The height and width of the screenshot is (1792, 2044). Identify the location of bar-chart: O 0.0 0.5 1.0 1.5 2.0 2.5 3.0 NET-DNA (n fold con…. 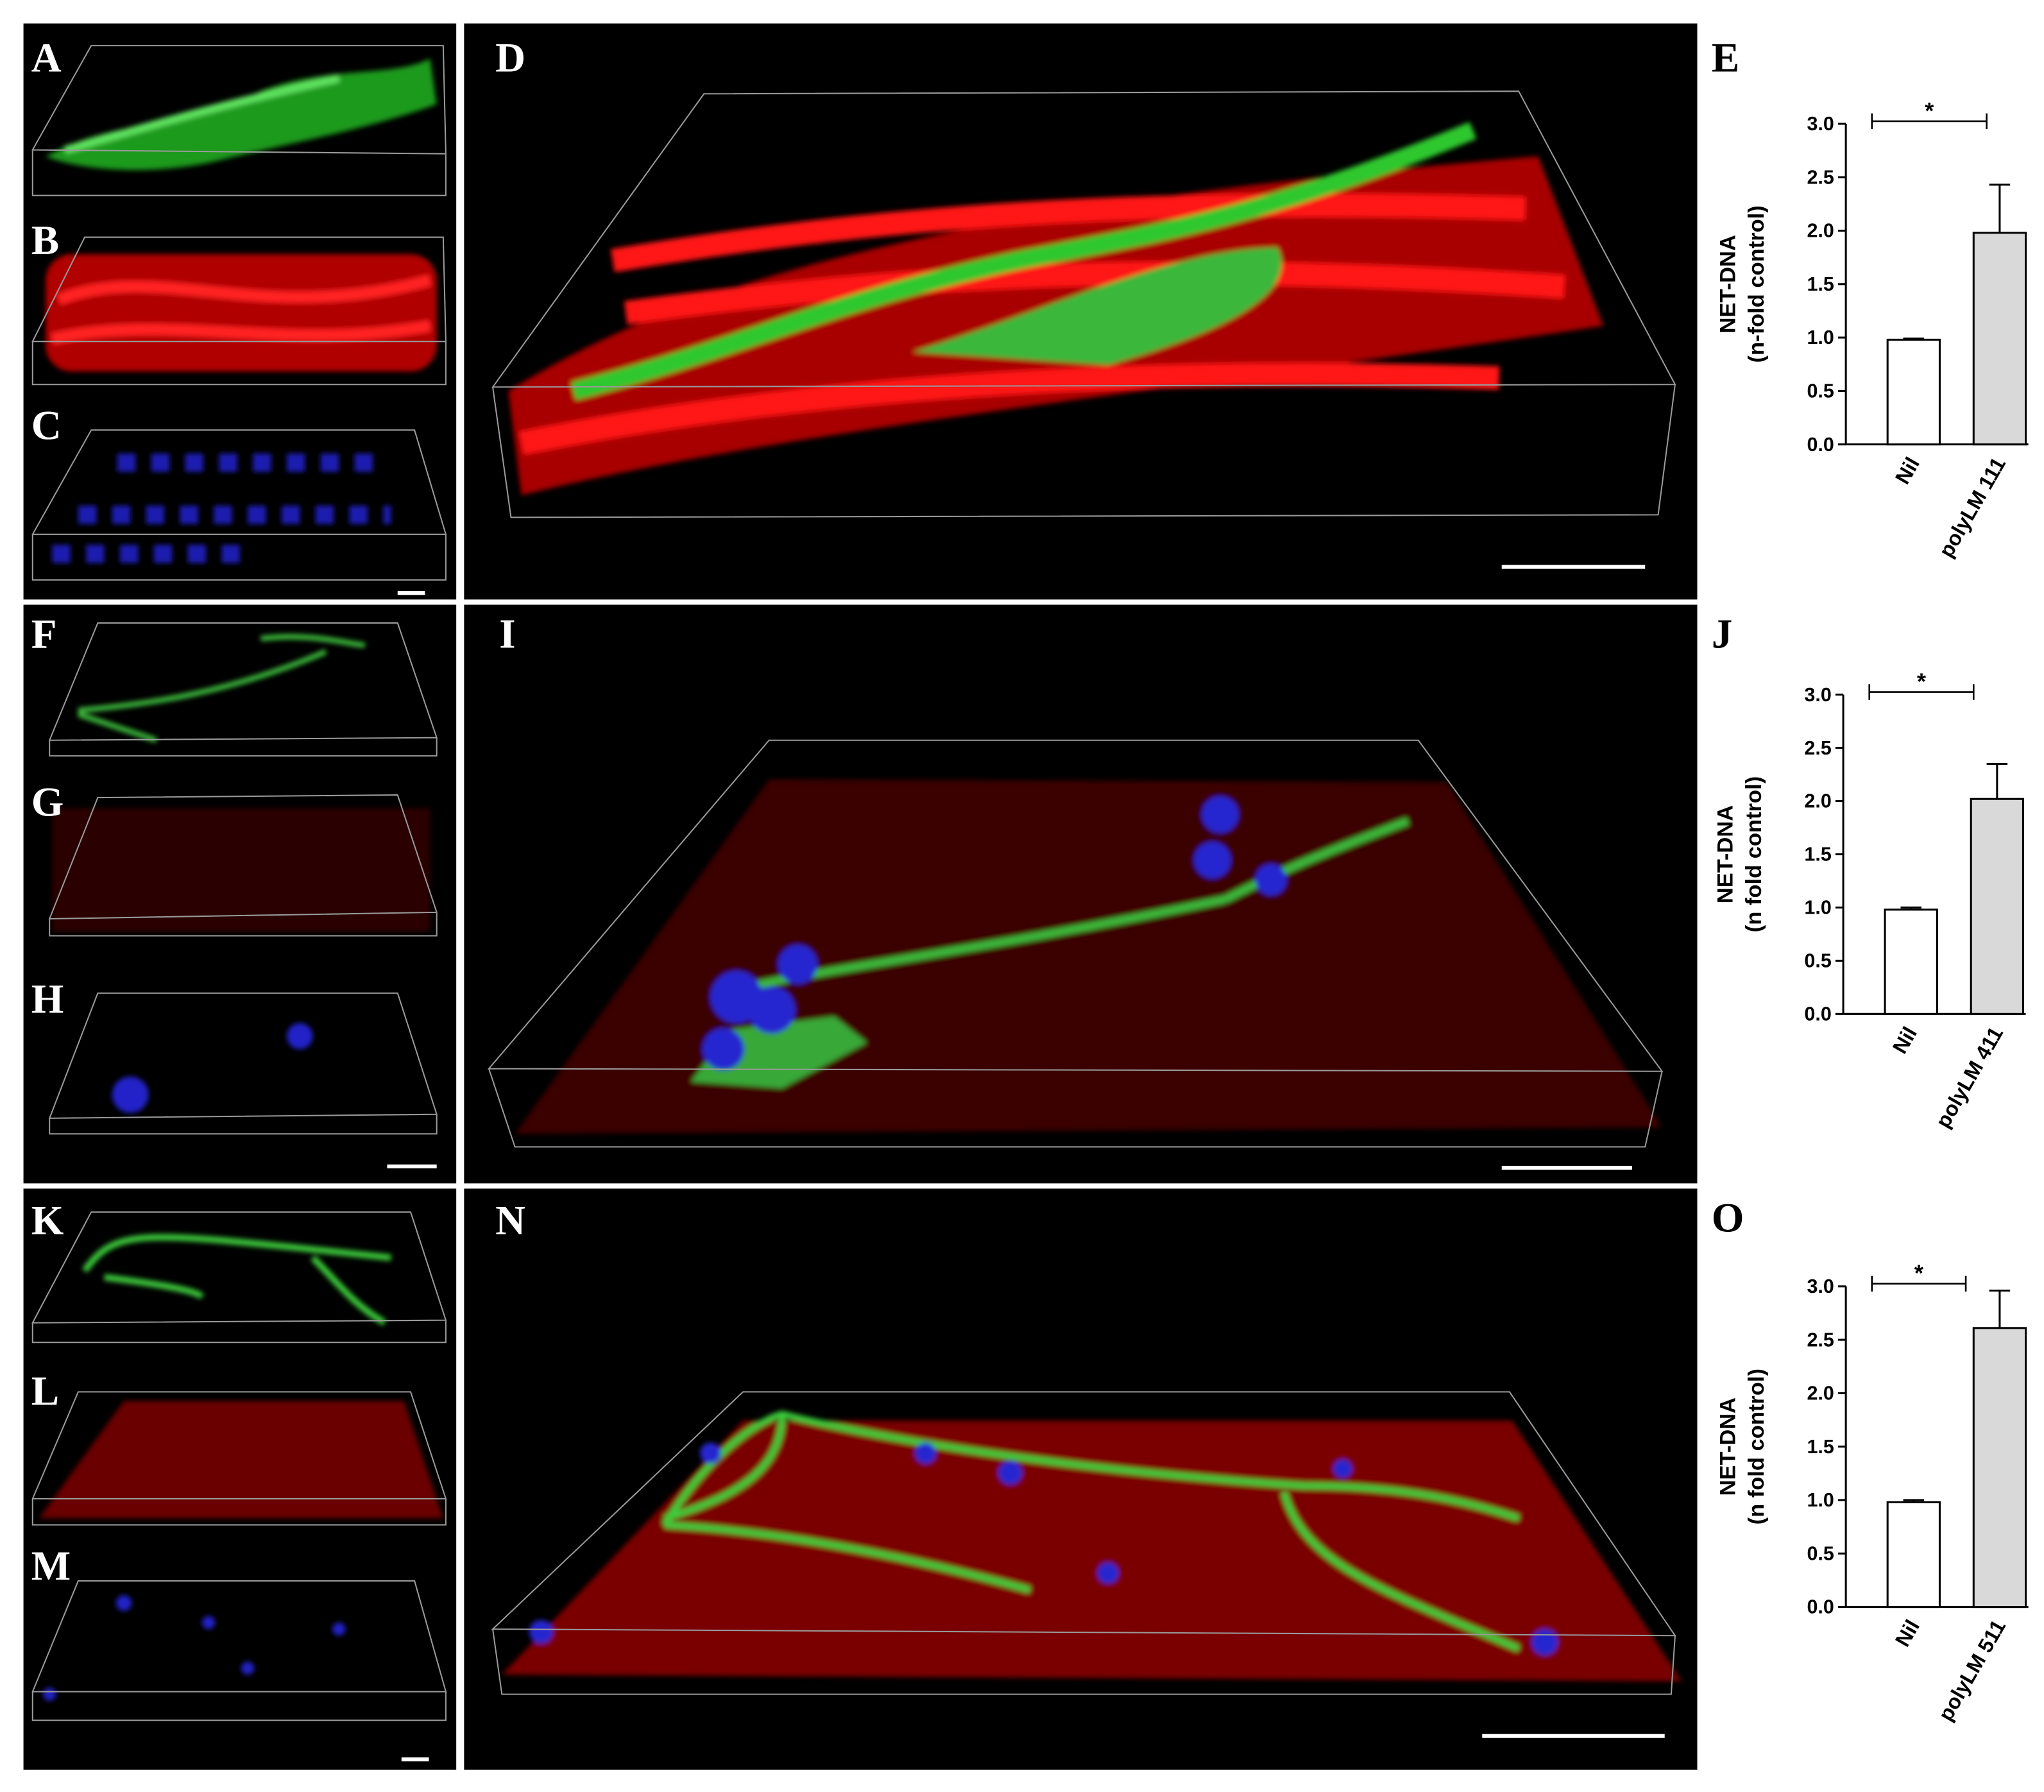
(1870, 1460).